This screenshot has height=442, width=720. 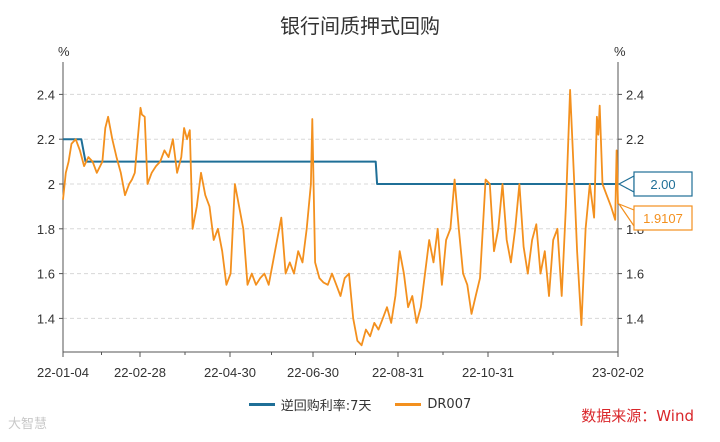 I want to click on x-tick-label: 22-01-04, so click(x=63, y=372).